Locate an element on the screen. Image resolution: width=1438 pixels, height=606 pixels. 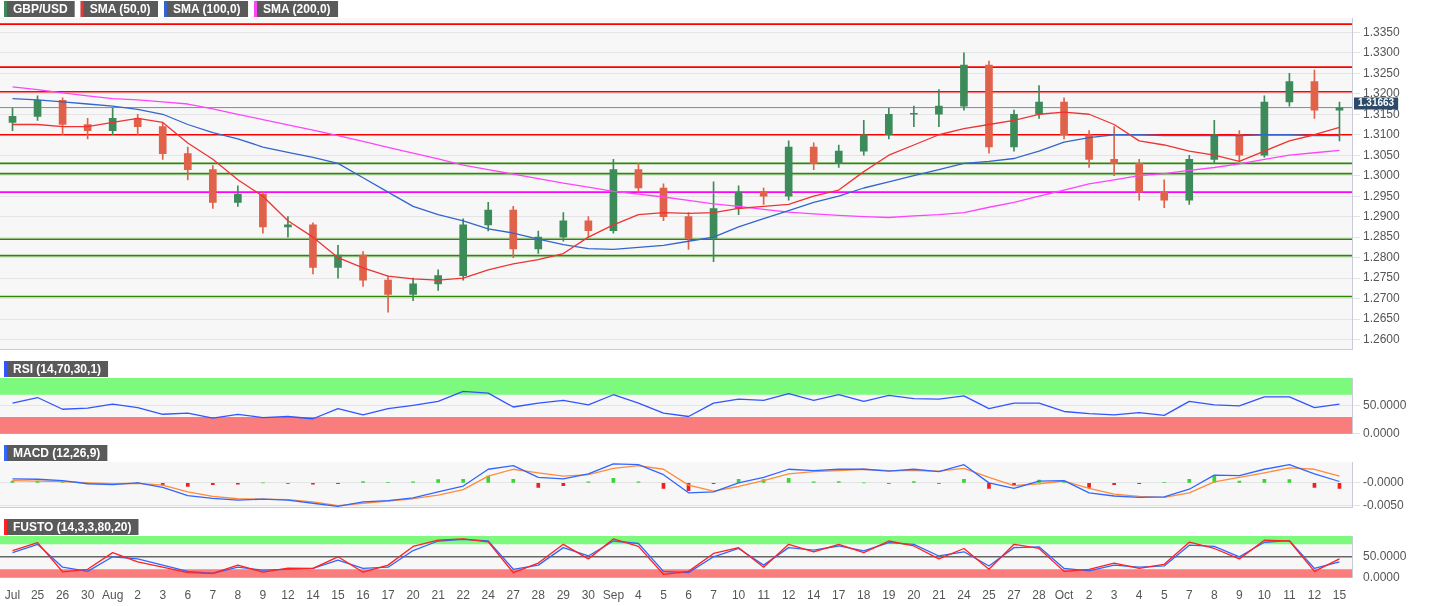
x-tick-label: Jul is located at coordinates (12, 595).